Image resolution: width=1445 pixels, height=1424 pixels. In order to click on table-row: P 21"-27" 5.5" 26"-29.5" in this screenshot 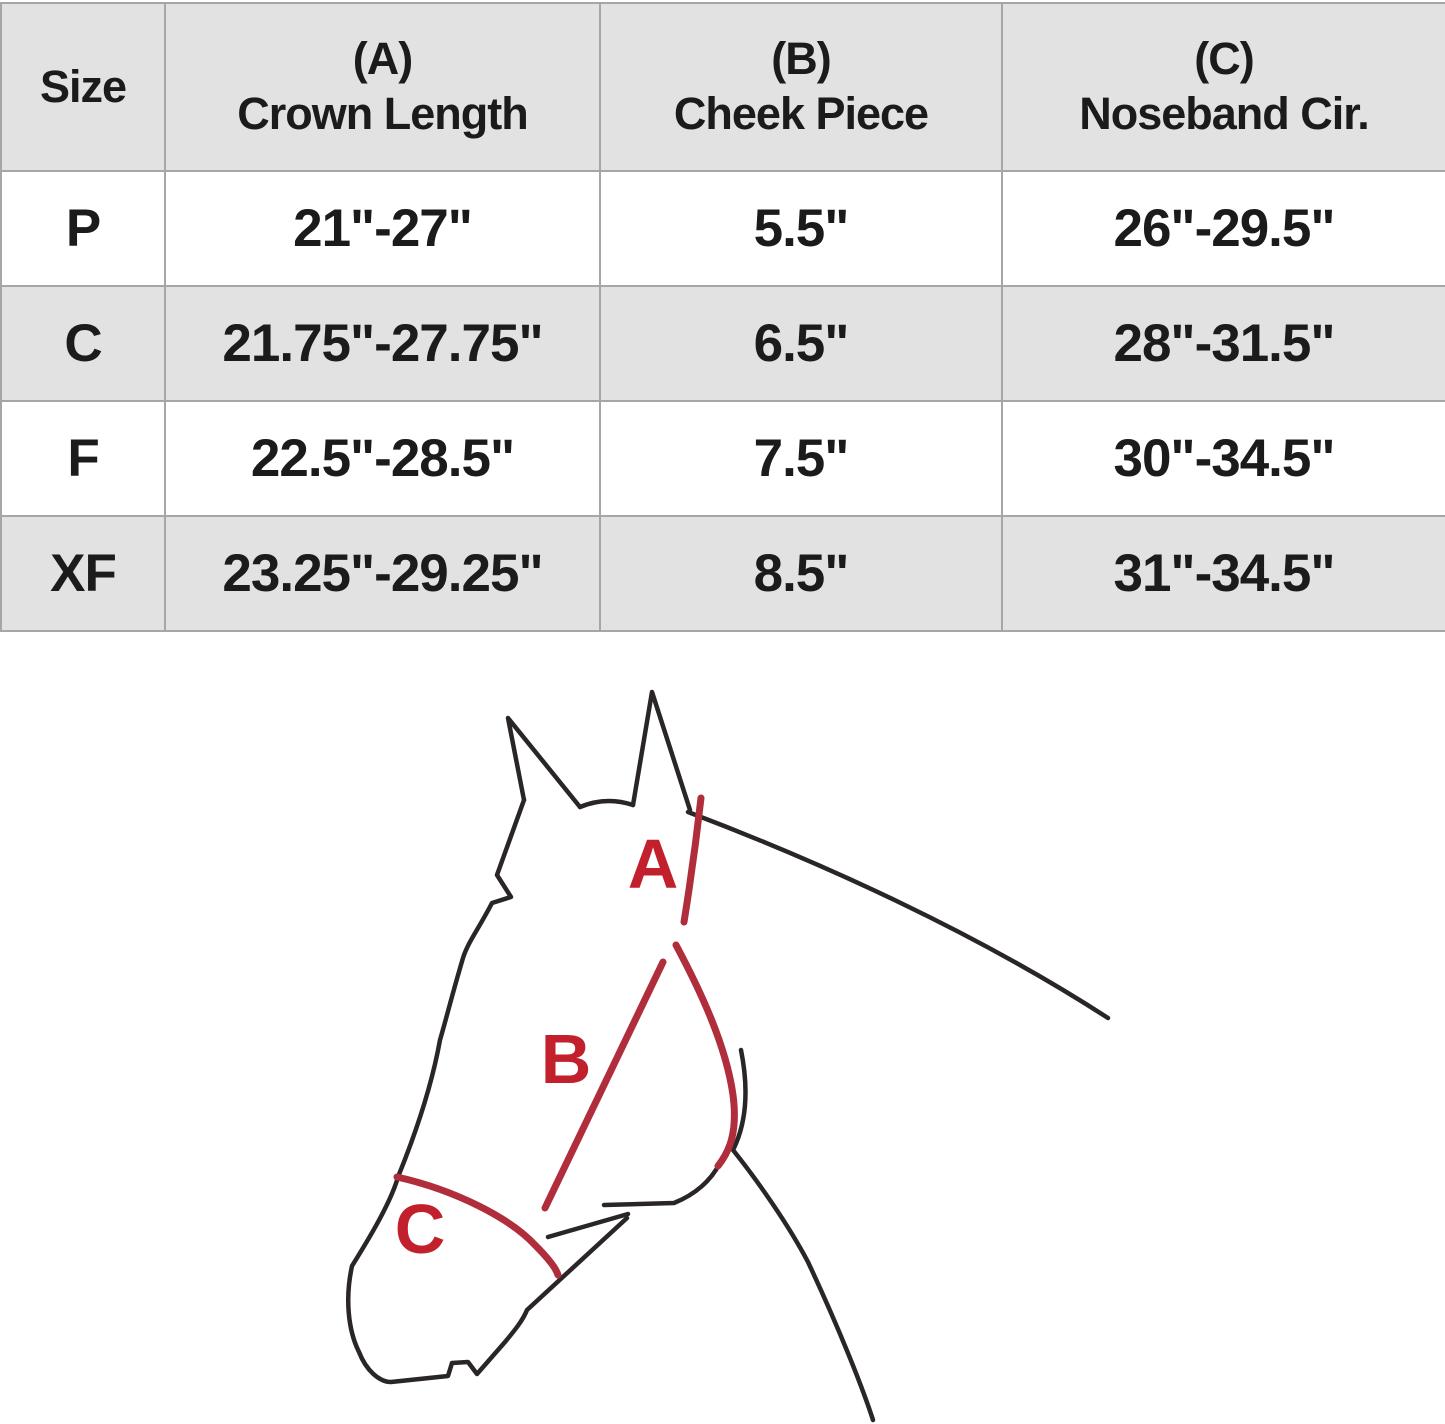, I will do `click(722, 228)`.